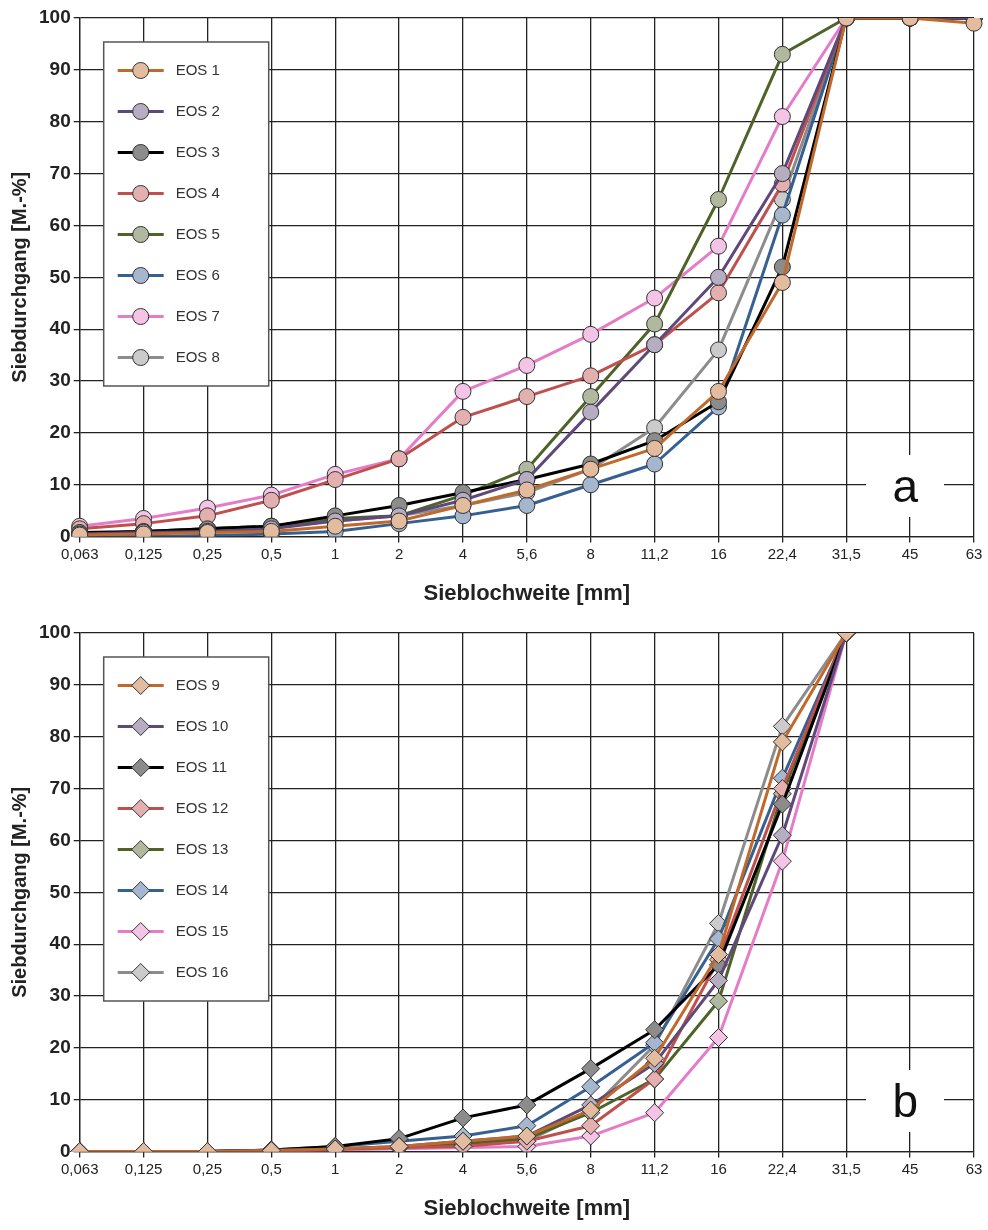 The image size is (988, 1230). Describe the element at coordinates (905, 1100) in the screenshot. I see `annotation: b` at that location.